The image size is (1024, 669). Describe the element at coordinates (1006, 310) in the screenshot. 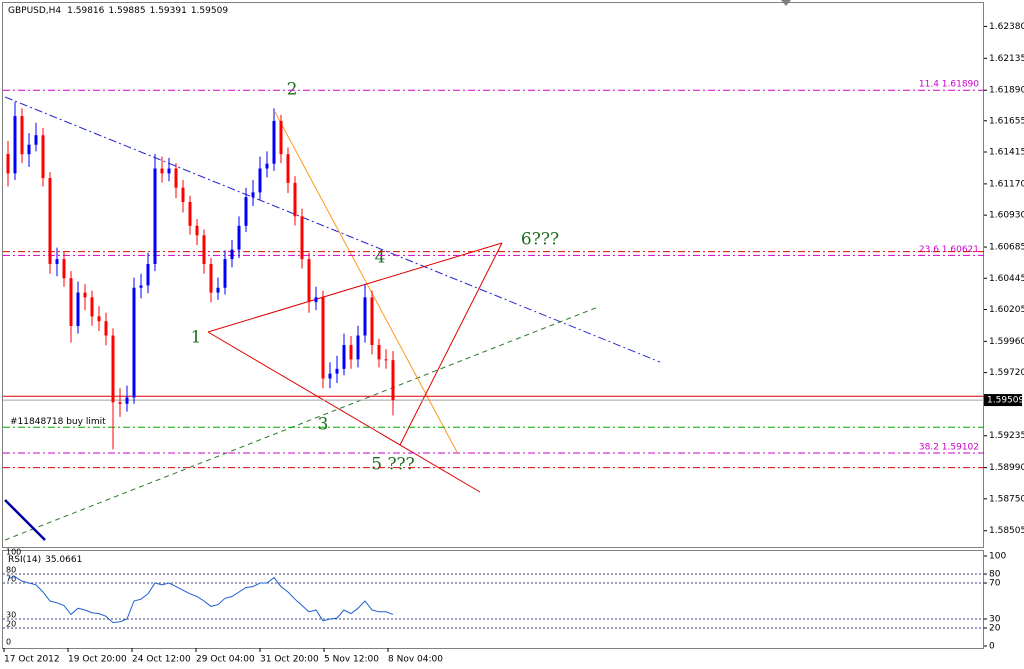

I see `y-tick-label: 1.60205` at that location.